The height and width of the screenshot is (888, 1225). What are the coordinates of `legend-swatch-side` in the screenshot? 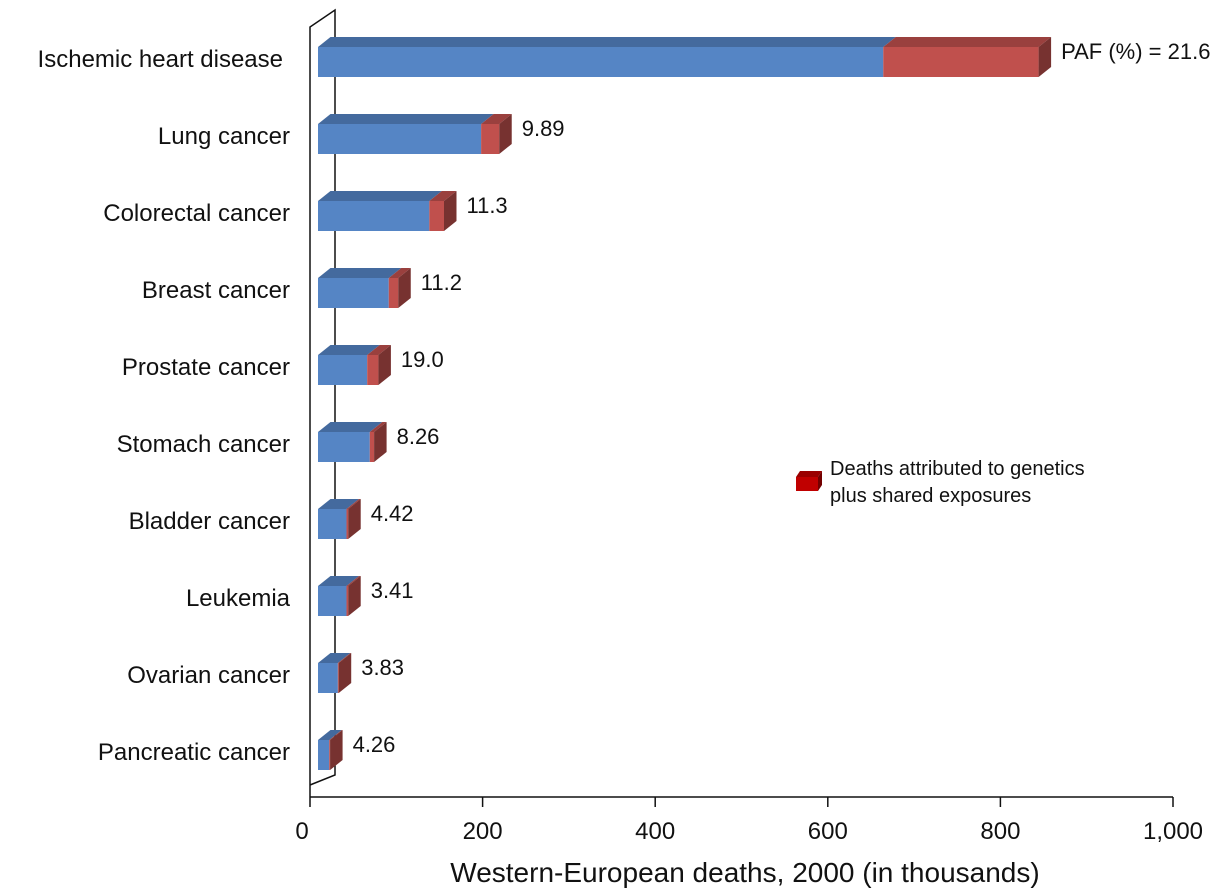 It's located at (820, 481).